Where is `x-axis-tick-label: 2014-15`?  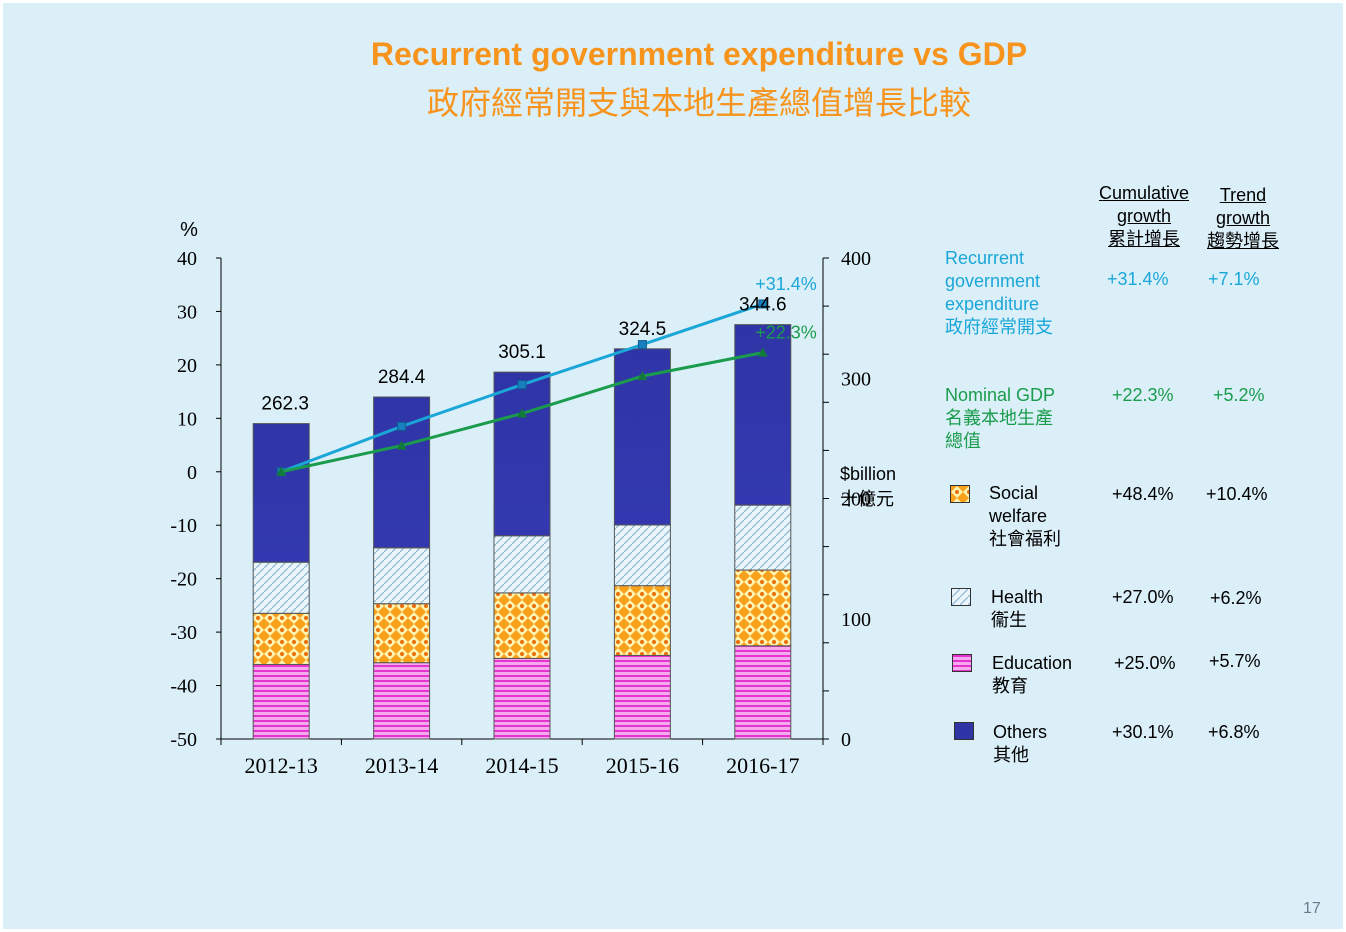
x-axis-tick-label: 2014-15 is located at coordinates (521, 765).